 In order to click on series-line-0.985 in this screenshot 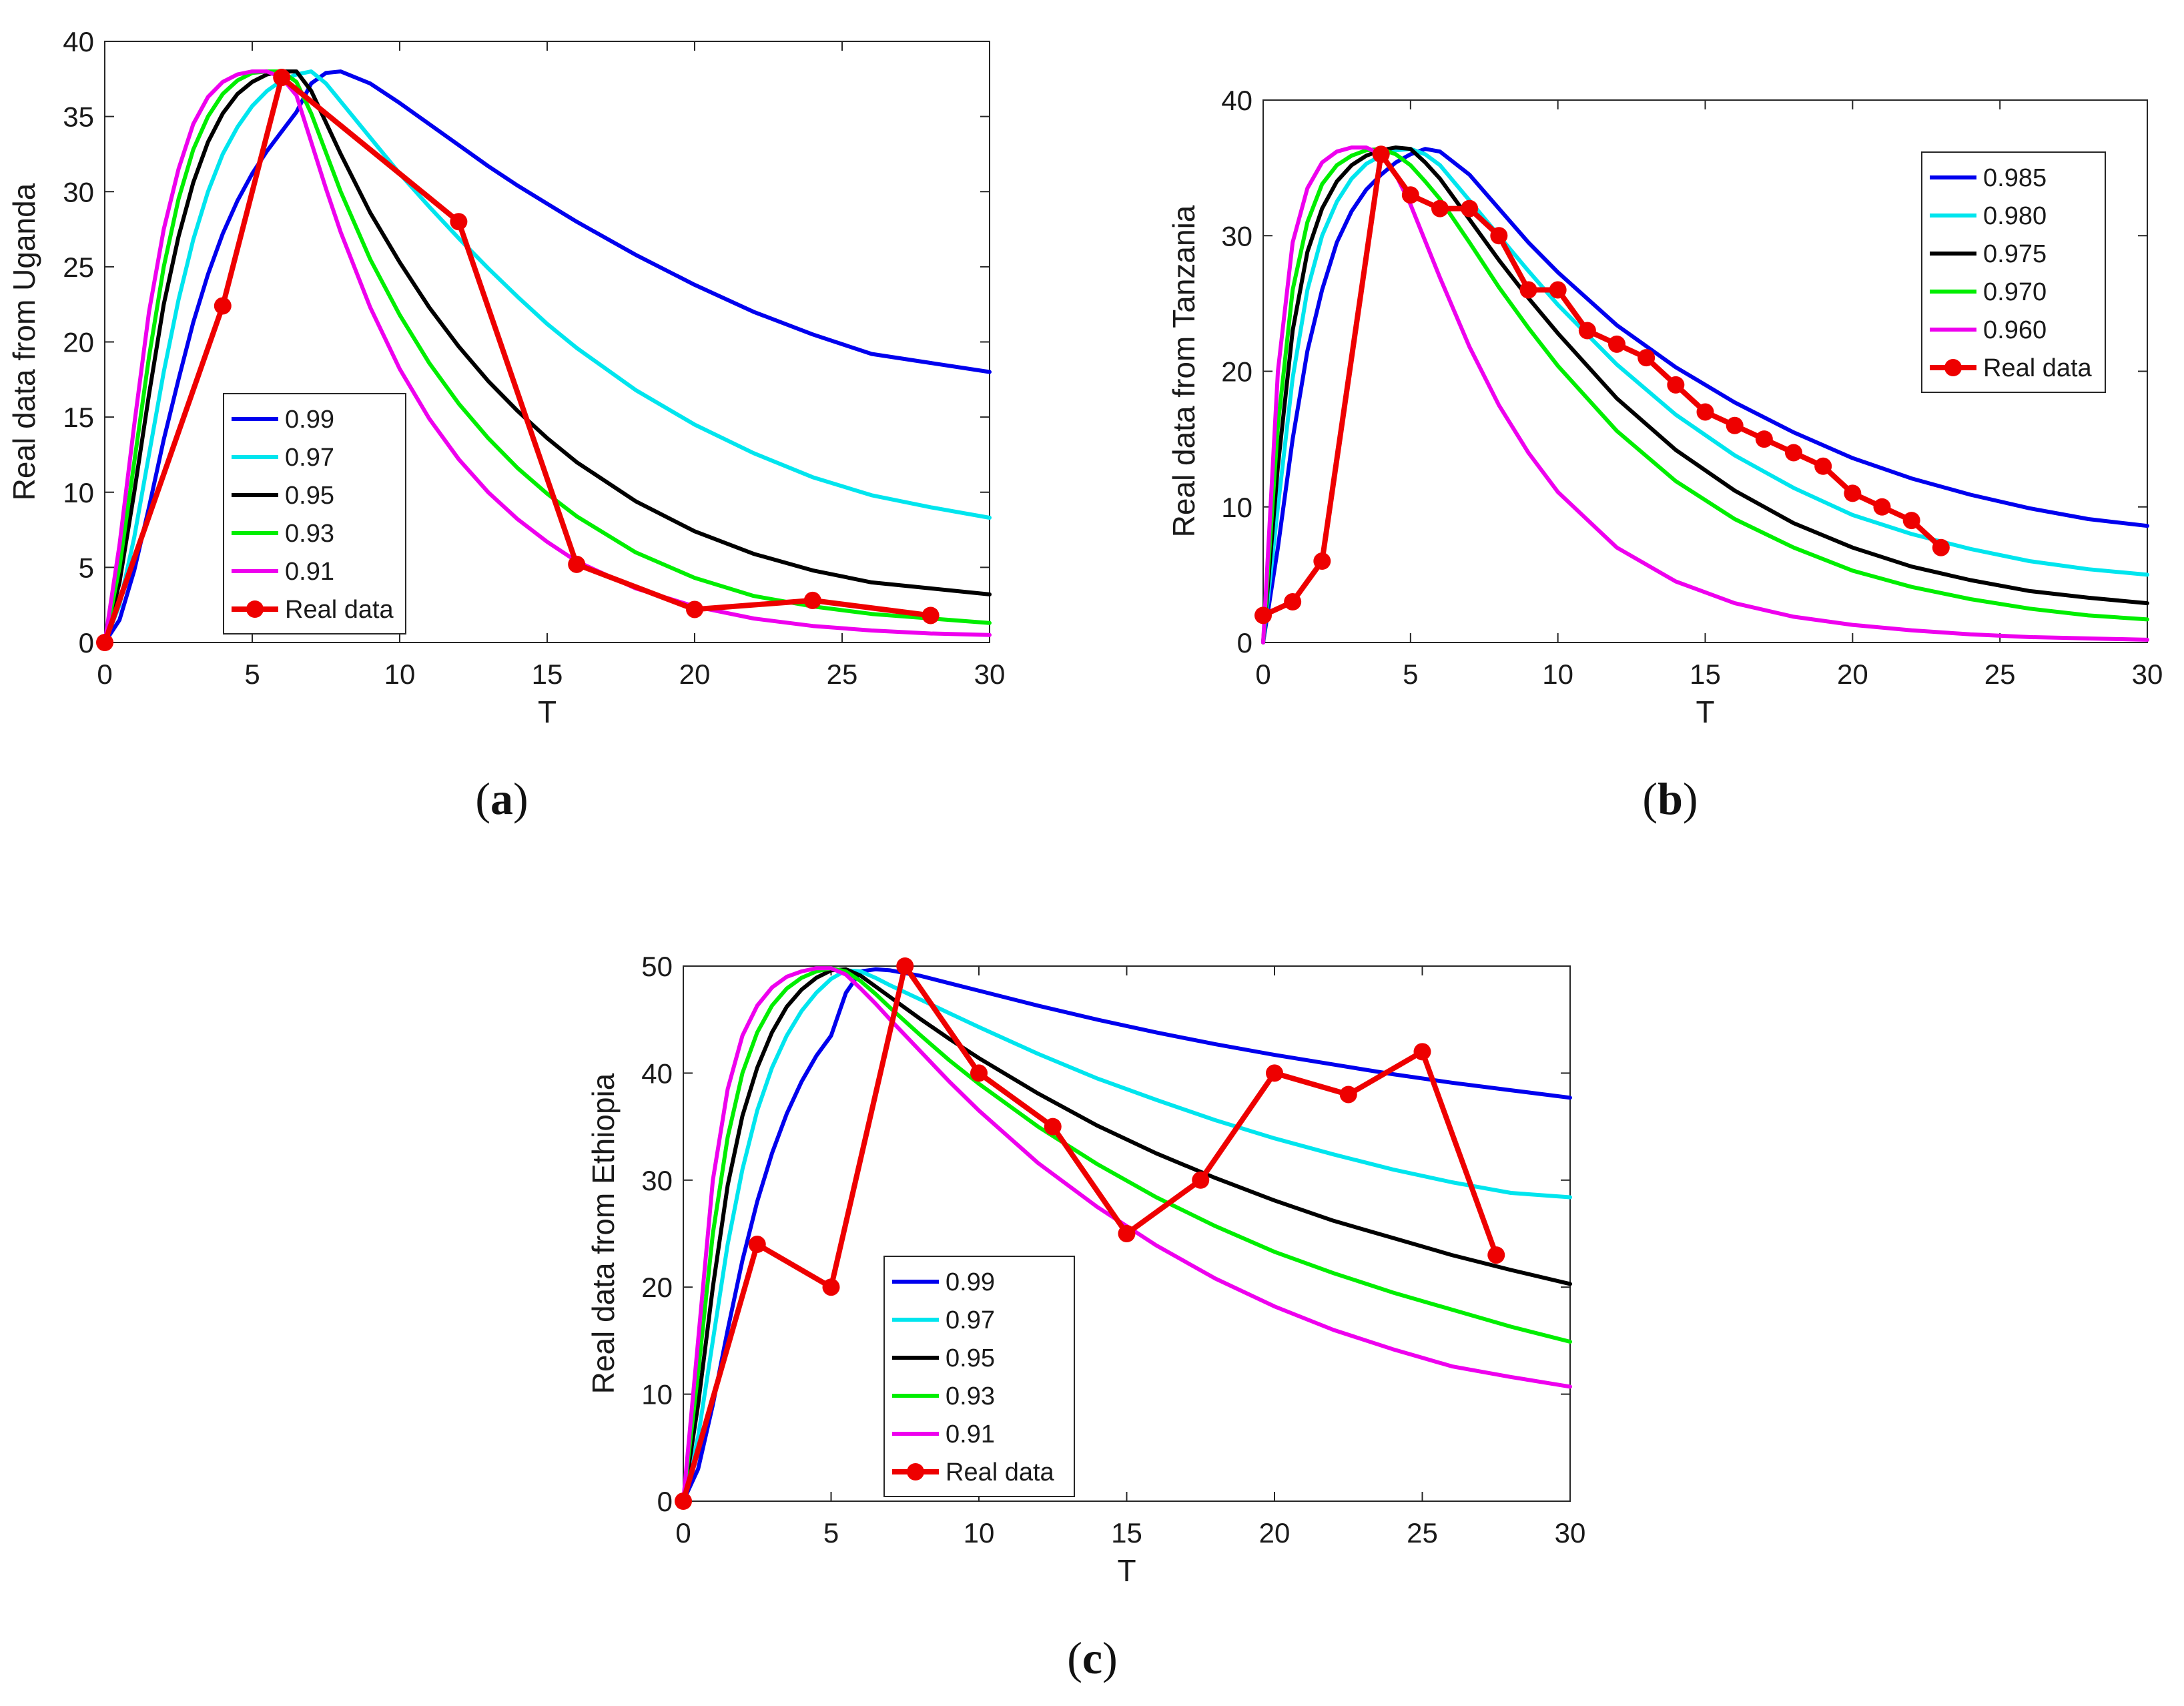, I will do `click(1705, 396)`.